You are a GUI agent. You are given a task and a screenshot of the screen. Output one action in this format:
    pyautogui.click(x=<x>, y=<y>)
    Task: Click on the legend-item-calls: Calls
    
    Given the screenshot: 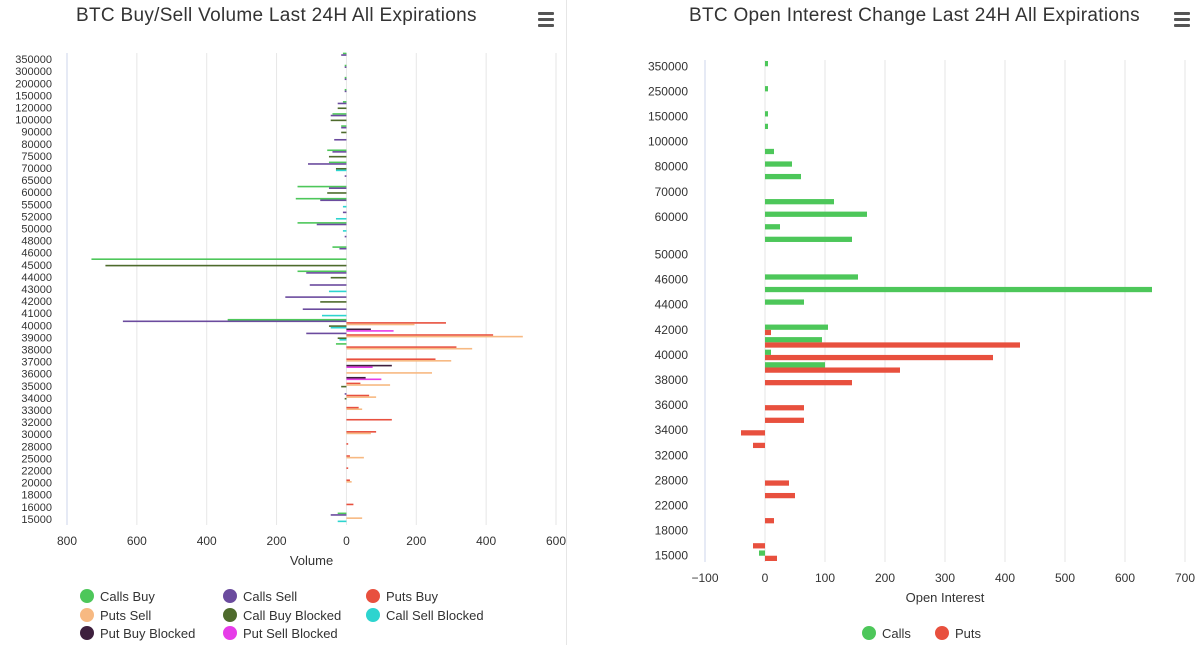 What is the action you would take?
    pyautogui.click(x=886, y=633)
    